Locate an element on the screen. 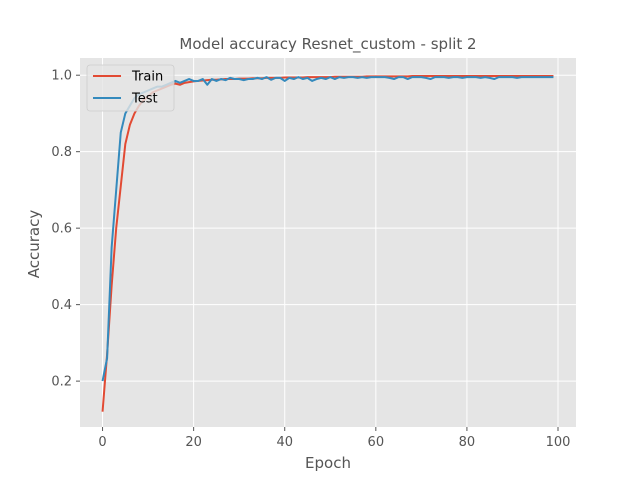  x-tick-label-0: 0 is located at coordinates (102, 442).